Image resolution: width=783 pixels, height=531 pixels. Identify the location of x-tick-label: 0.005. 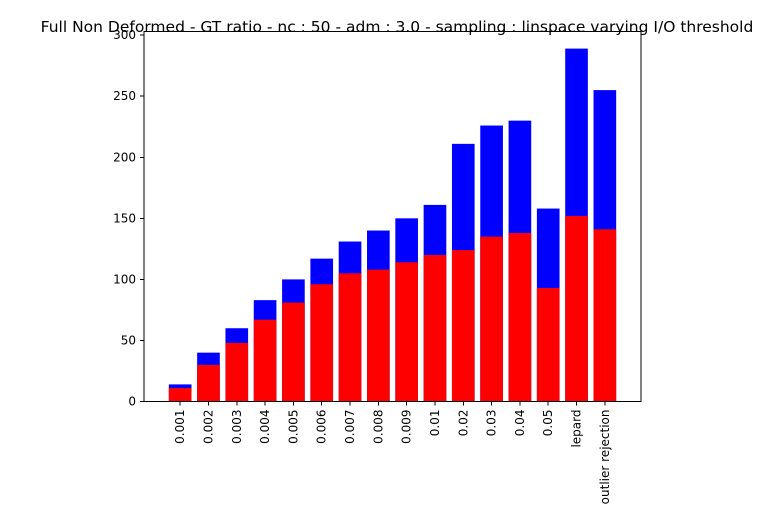
(293, 427).